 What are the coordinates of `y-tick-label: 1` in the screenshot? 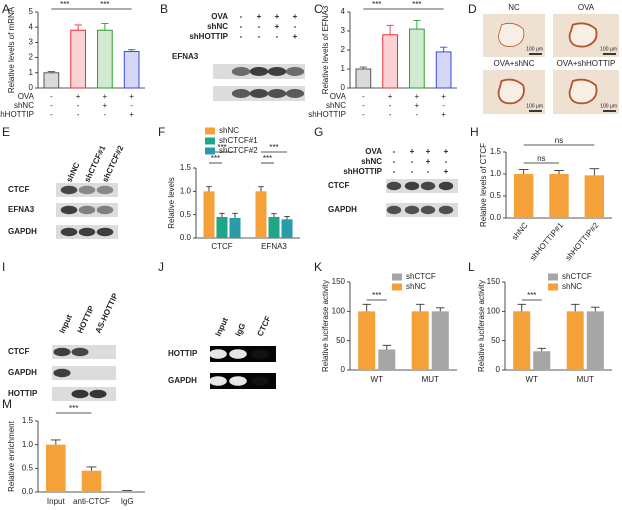 It's located at (343, 68).